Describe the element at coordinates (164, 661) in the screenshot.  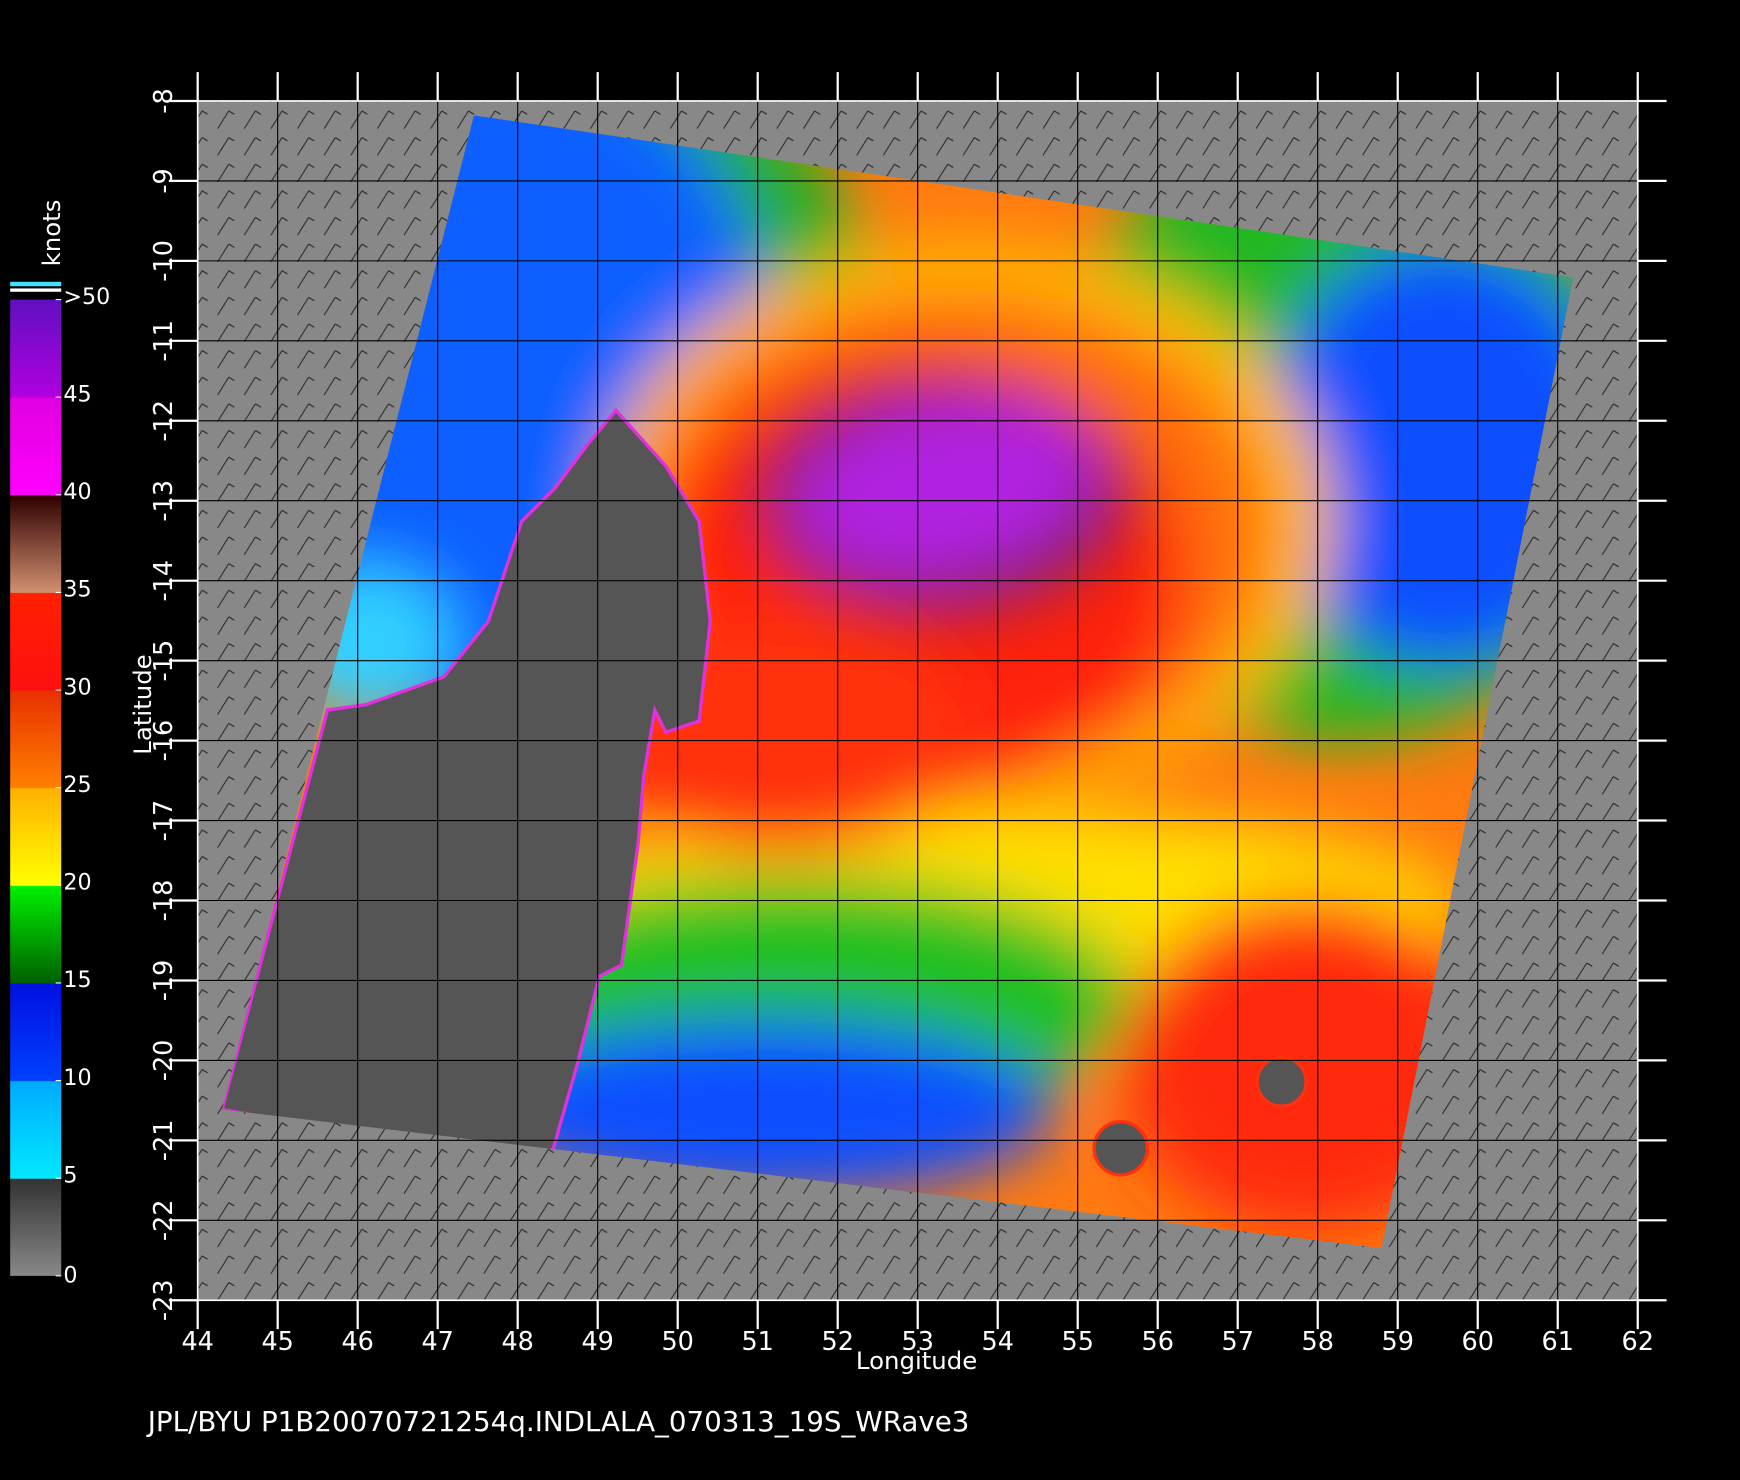
I see `y-tick-label: -15` at that location.